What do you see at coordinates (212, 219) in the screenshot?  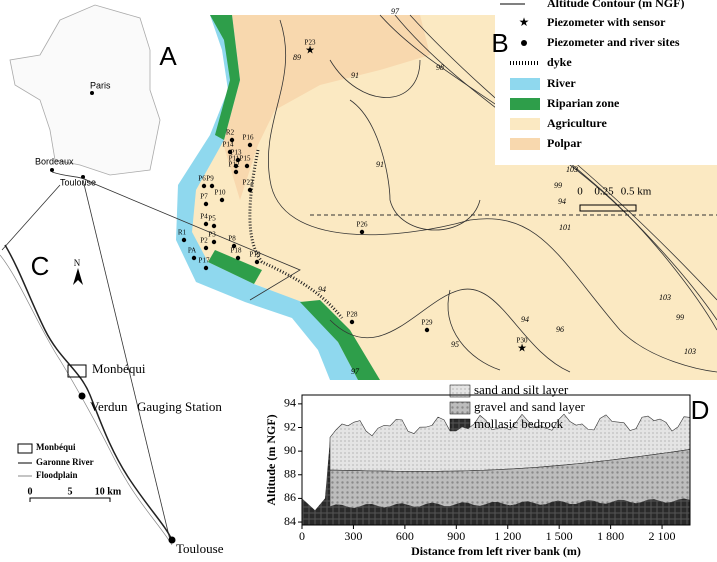 I see `site-label: P5` at bounding box center [212, 219].